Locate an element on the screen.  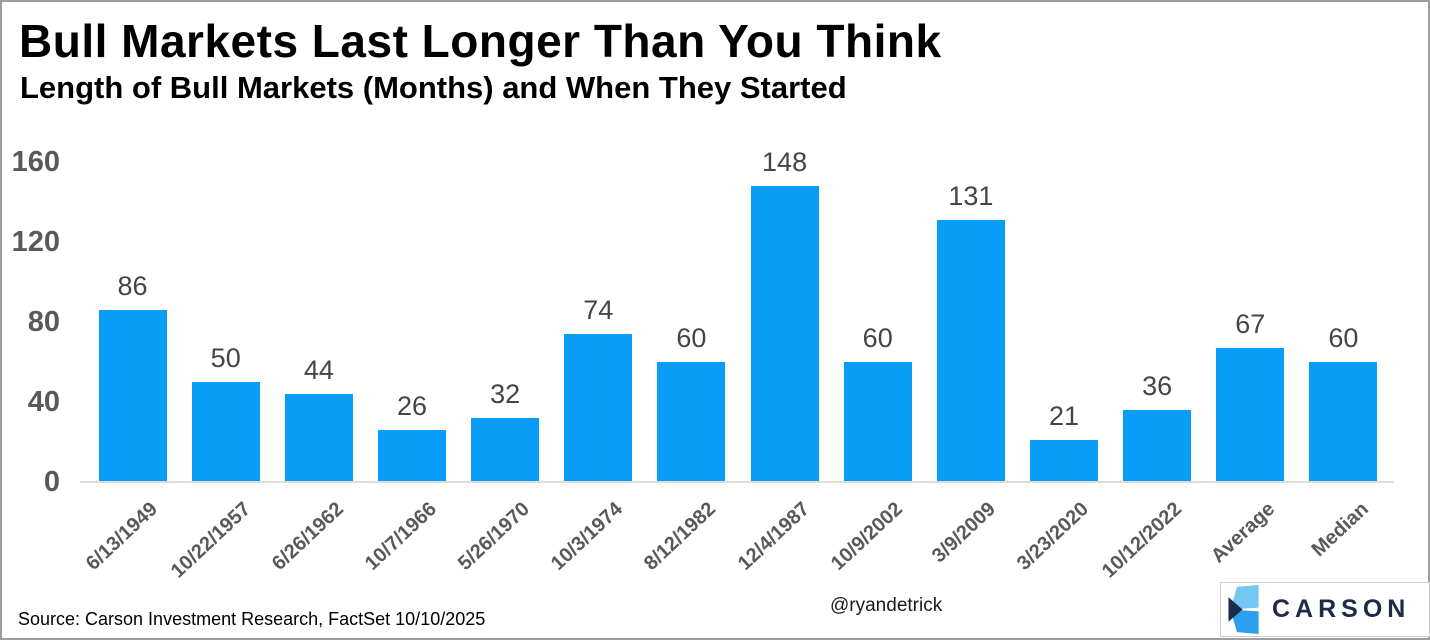
y-axis: 0 40 80 120 160 is located at coordinates (31, 320).